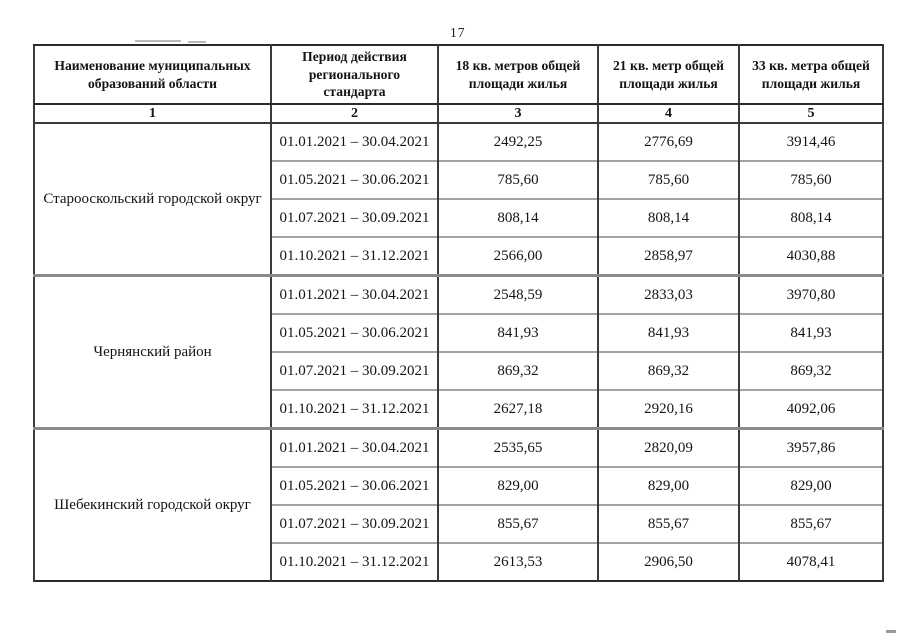 The width and height of the screenshot is (905, 640). What do you see at coordinates (668, 142) in the screenshot?
I see `value-cell: 2776,69` at bounding box center [668, 142].